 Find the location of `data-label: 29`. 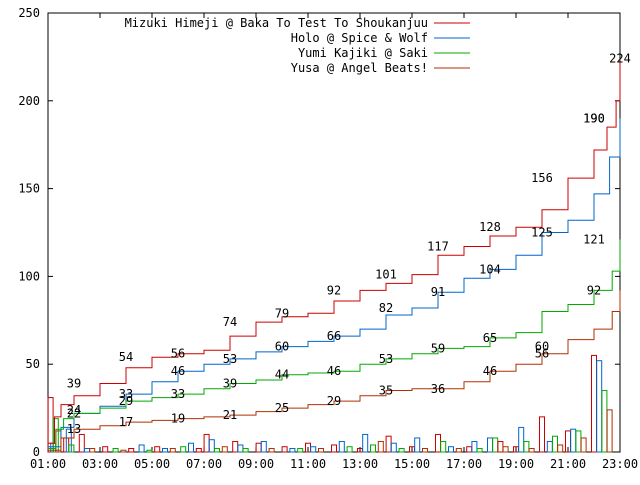

data-label: 29 is located at coordinates (334, 401).